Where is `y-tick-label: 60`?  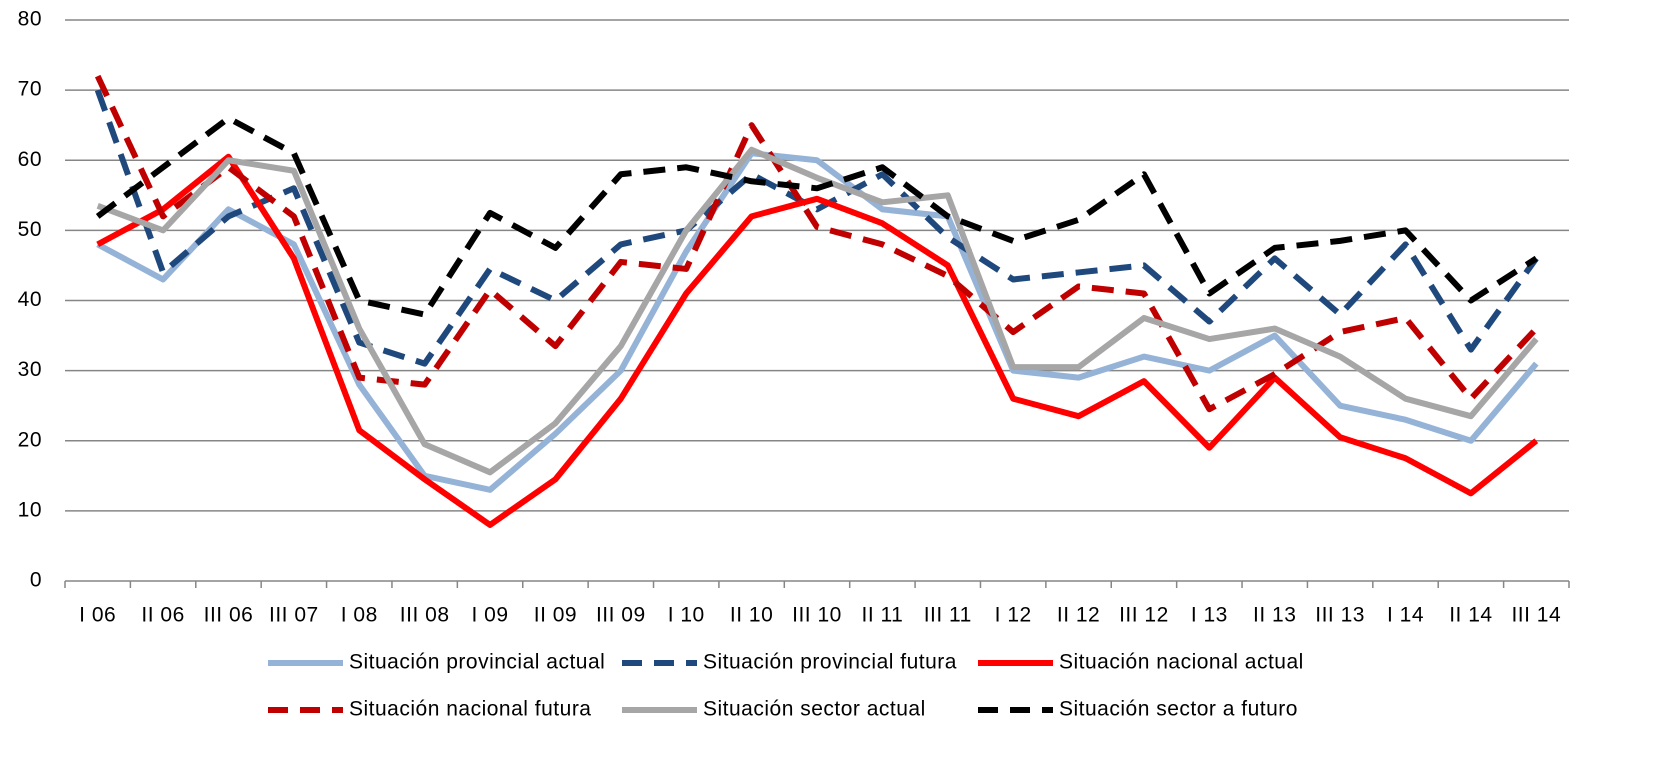
y-tick-label: 60 is located at coordinates (30, 159).